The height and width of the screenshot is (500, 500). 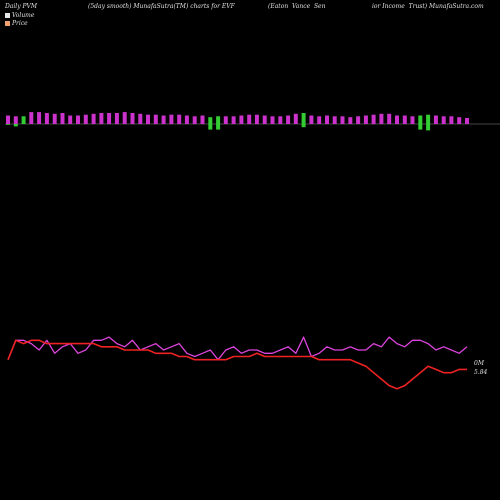 I want to click on volume-bars, so click(x=237, y=121).